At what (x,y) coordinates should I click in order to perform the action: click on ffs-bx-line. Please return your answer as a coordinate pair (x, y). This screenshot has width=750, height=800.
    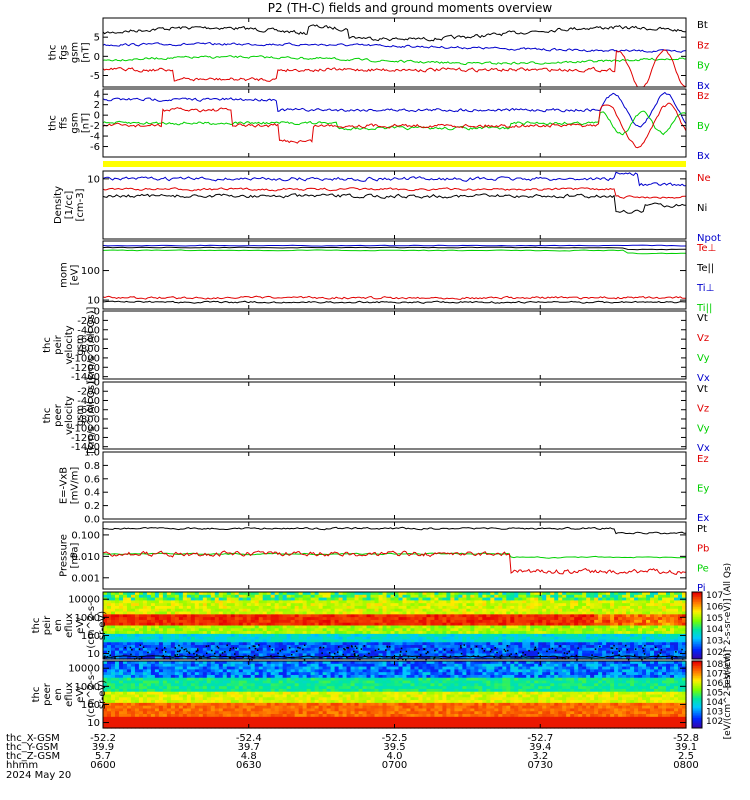
    Looking at the image, I should click on (394, 109).